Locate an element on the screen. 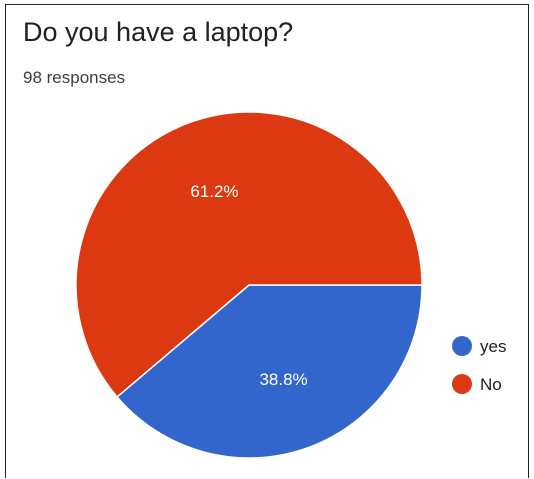 The height and width of the screenshot is (479, 534). legend-label-yes: yes is located at coordinates (493, 346).